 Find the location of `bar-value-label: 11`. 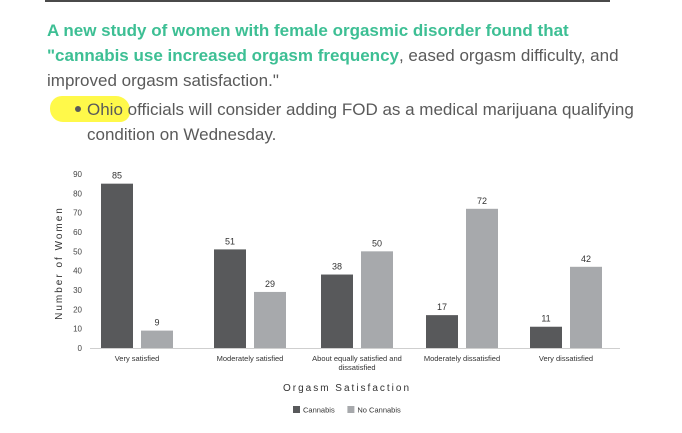

bar-value-label: 11 is located at coordinates (545, 319).